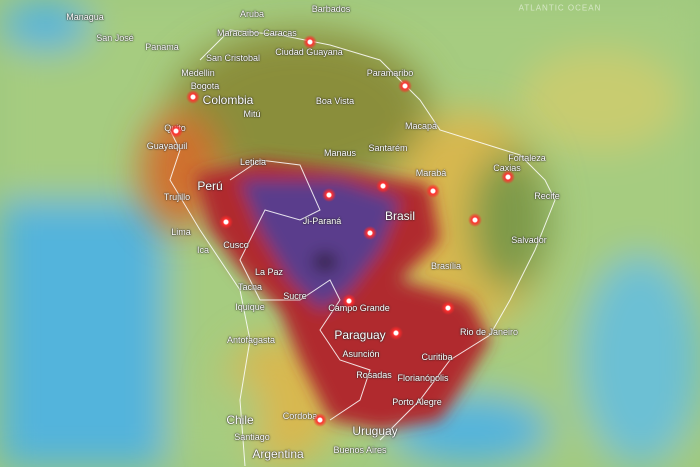 This screenshot has width=700, height=467. I want to click on place-label: Manaus, so click(340, 153).